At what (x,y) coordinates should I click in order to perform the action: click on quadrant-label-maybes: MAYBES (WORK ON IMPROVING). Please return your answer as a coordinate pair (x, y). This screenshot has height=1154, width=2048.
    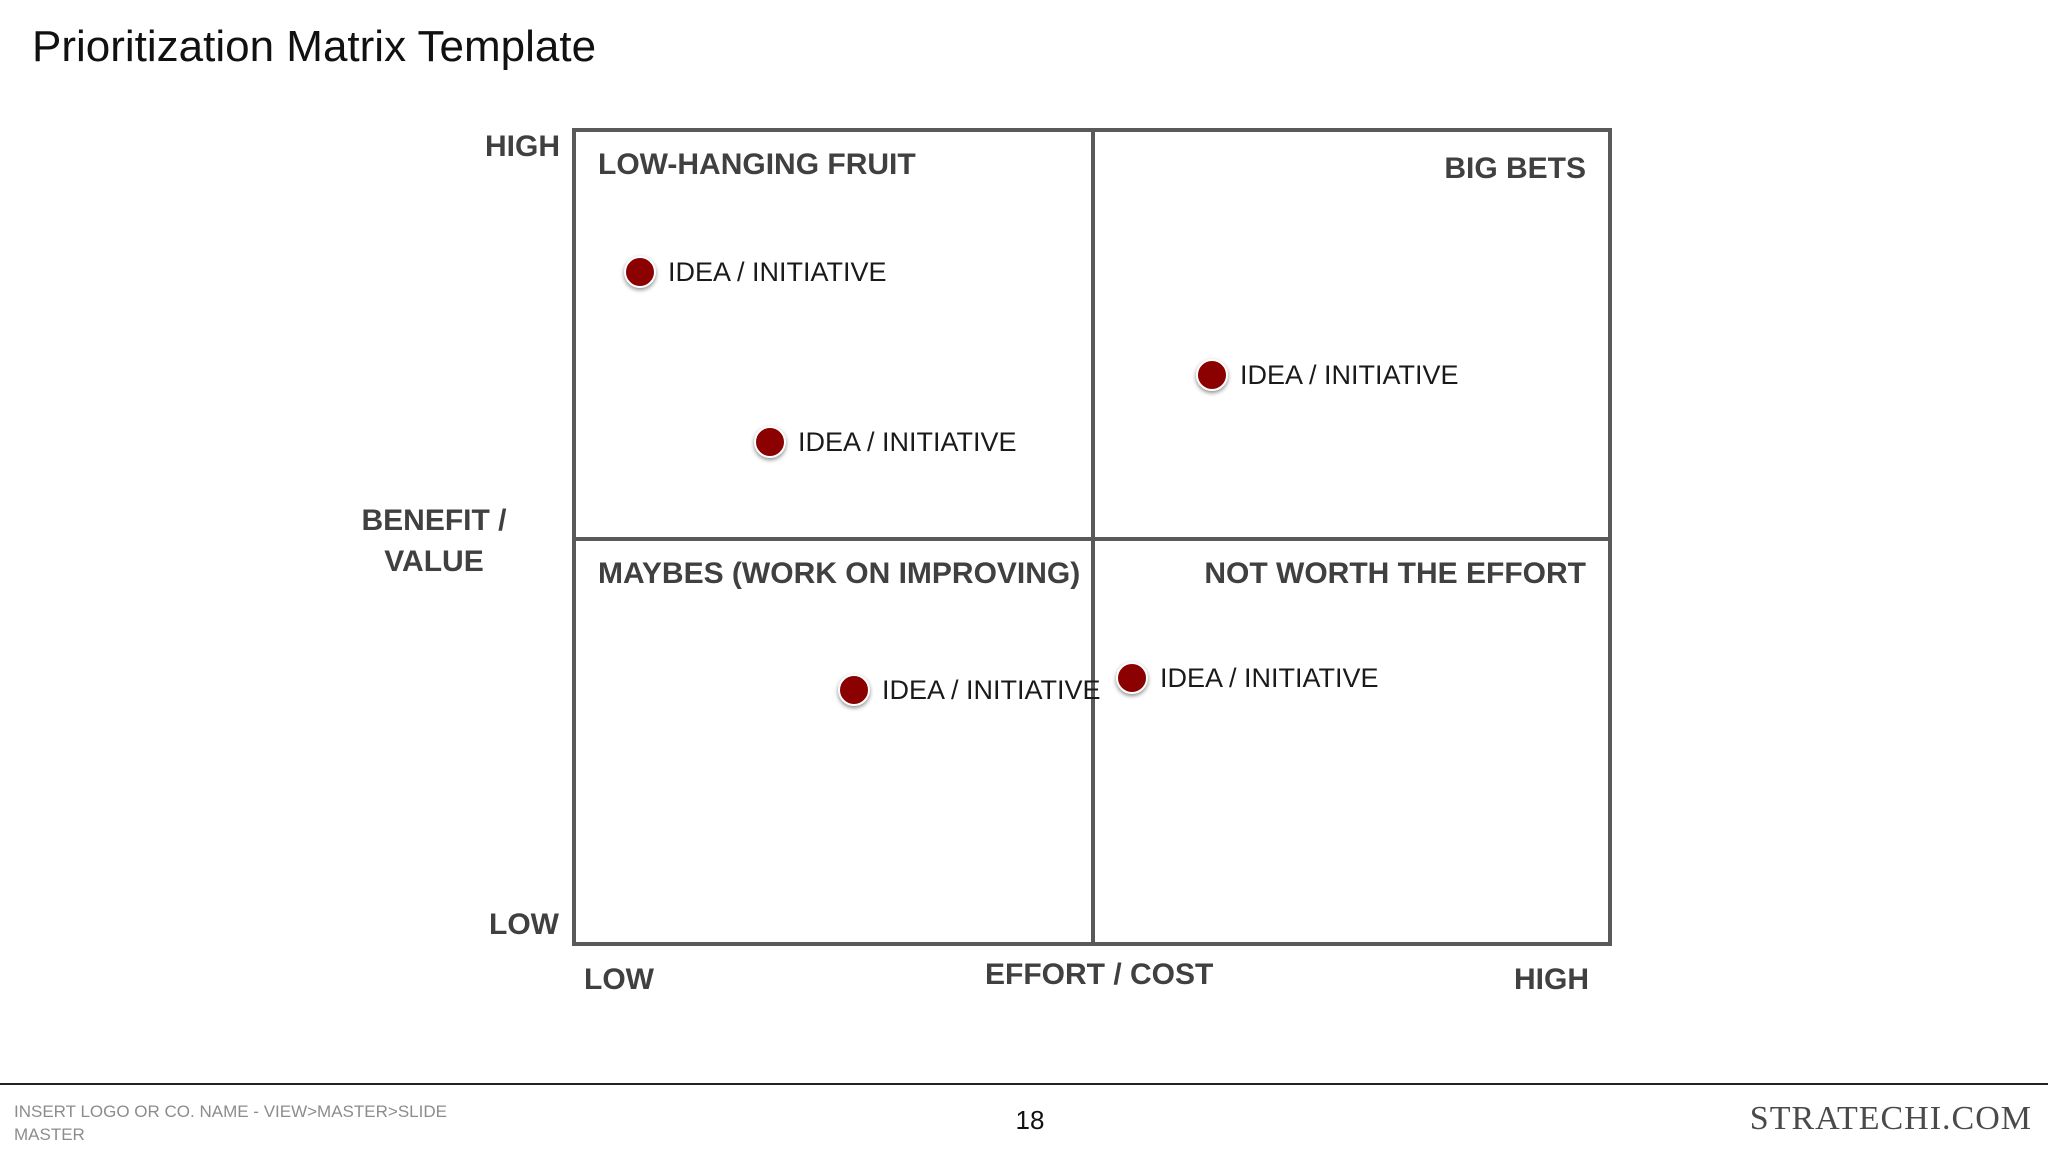
    Looking at the image, I should click on (839, 573).